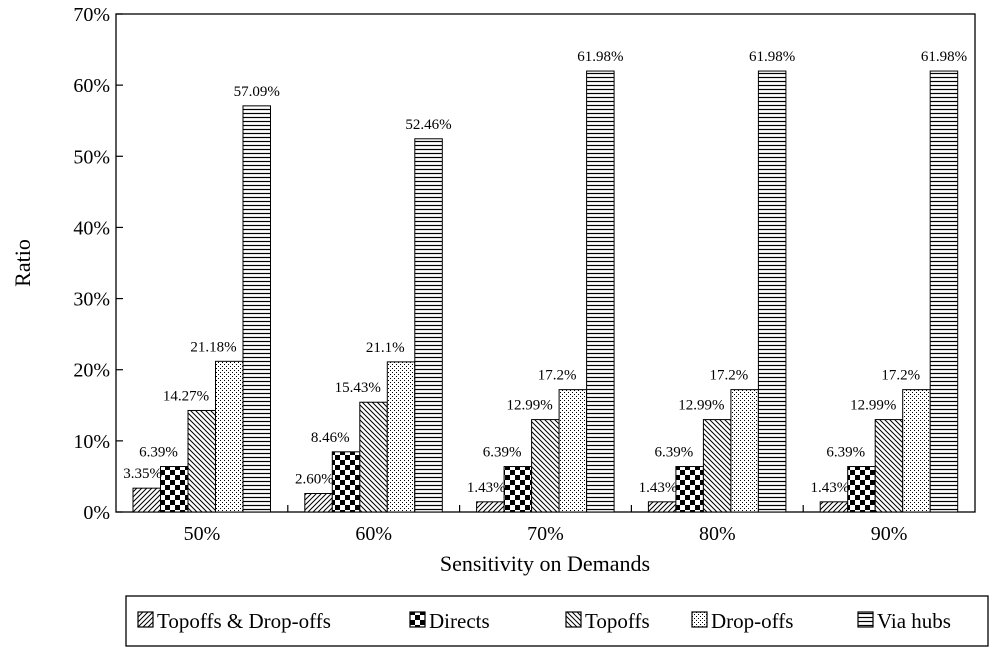 The height and width of the screenshot is (648, 991). What do you see at coordinates (91, 442) in the screenshot?
I see `y-tick-label: 10%` at bounding box center [91, 442].